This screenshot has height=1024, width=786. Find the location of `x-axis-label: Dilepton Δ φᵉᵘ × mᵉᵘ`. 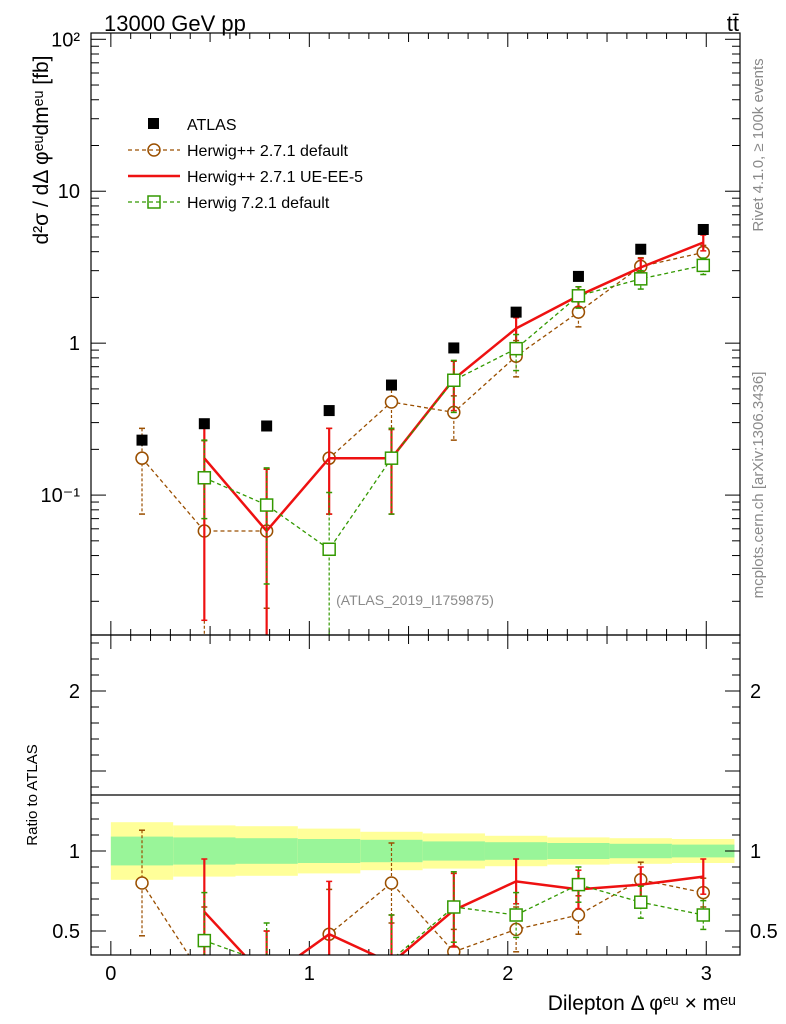

x-axis-label: Dilepton Δ φᵉᵘ × mᵉᵘ is located at coordinates (642, 1003).